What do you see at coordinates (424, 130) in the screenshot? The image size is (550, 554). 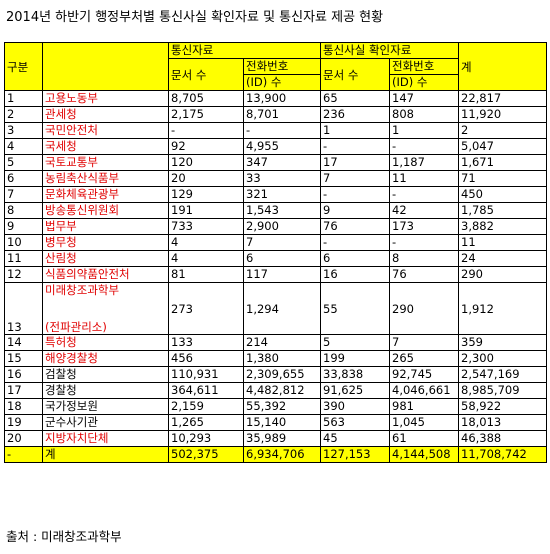 I see `cell-phone-2: 1` at bounding box center [424, 130].